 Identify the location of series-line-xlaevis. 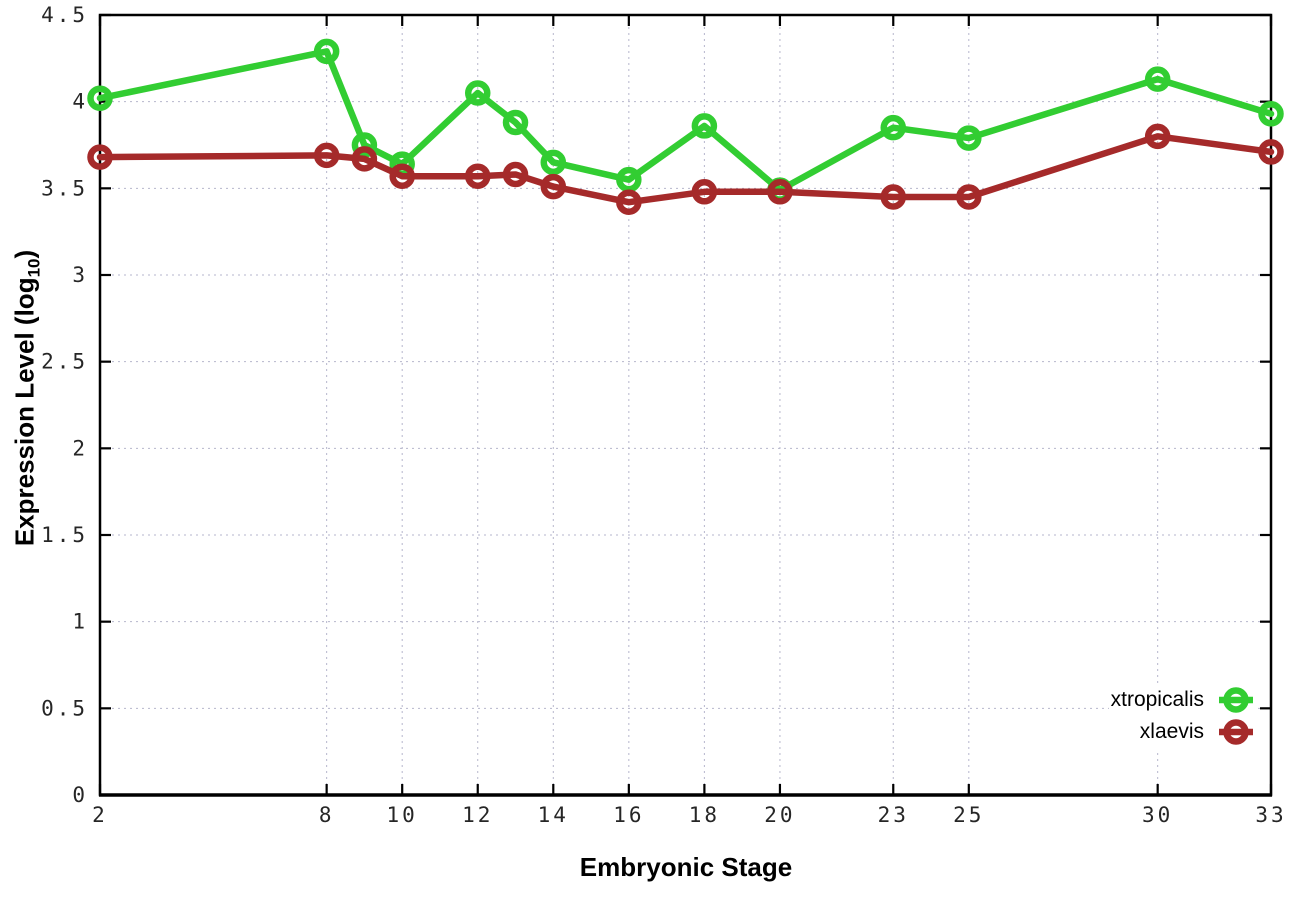
(685, 169).